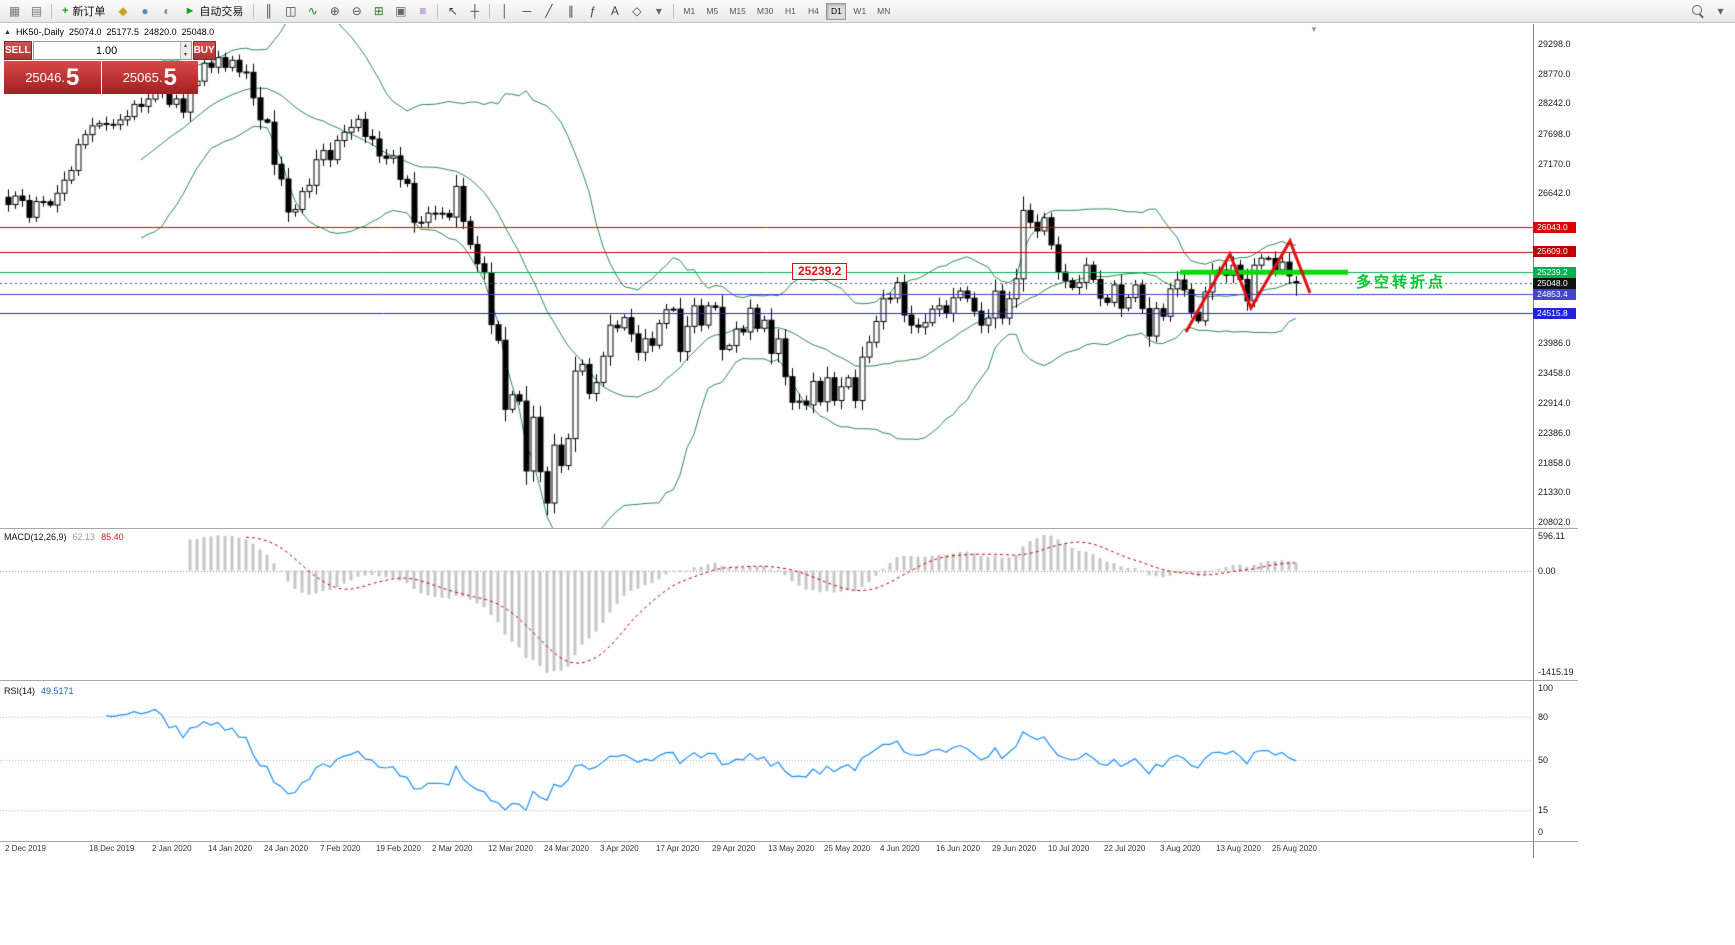 Image resolution: width=1735 pixels, height=945 pixels. What do you see at coordinates (1238, 848) in the screenshot?
I see `date-axis-label: 13 Aug 2020` at bounding box center [1238, 848].